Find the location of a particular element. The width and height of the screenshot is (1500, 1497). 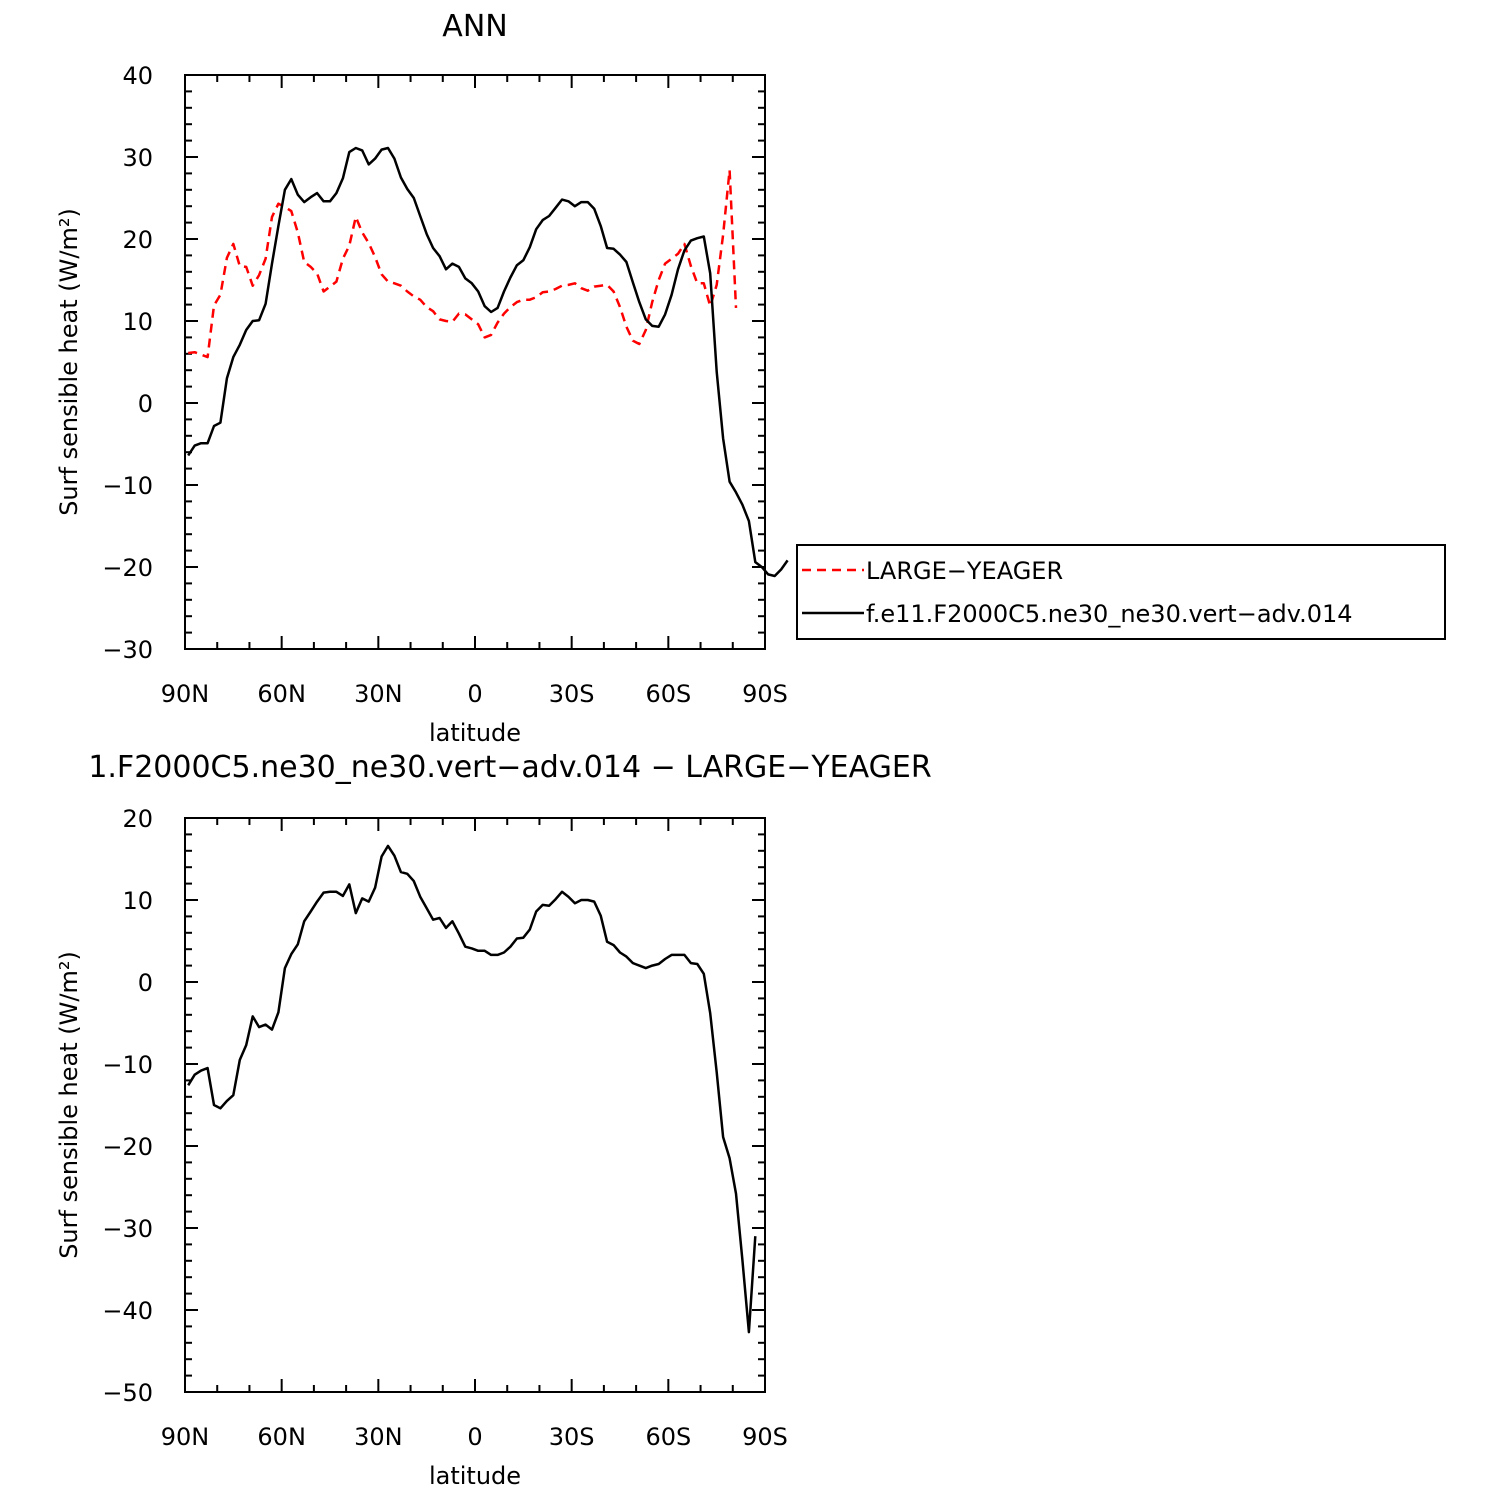

bottom-panel-y-tick-label: −50 is located at coordinates (127, 1393).